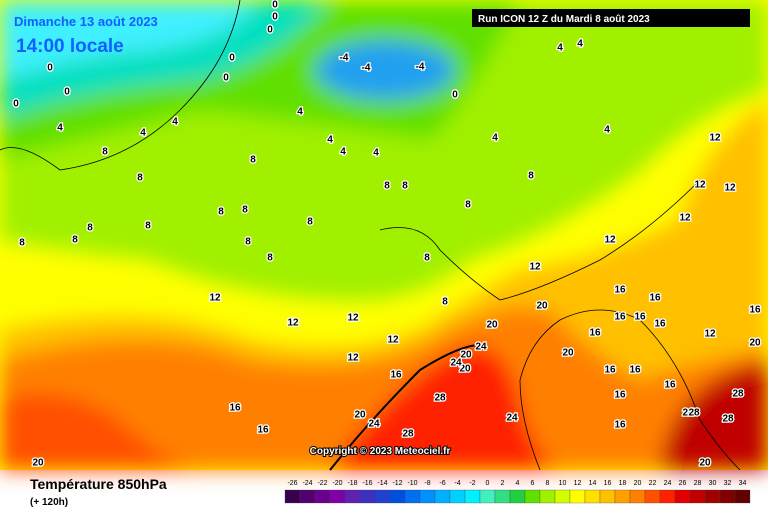 The image size is (768, 512). Describe the element at coordinates (412, 483) in the screenshot. I see `colorbar-label: -10` at that location.